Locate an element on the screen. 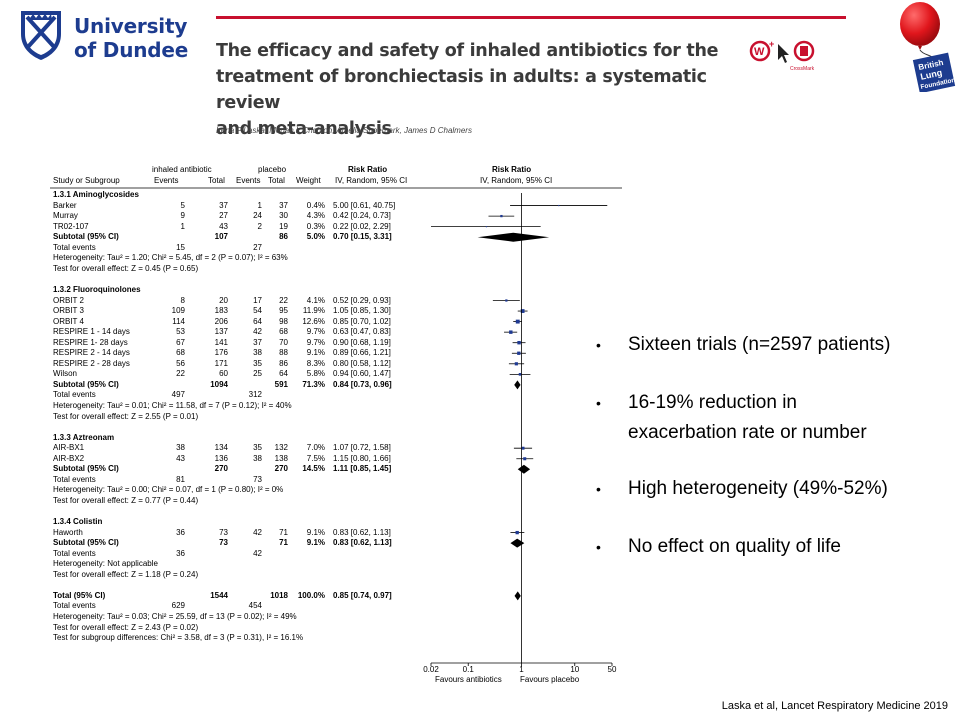 The image size is (960, 720). ci-value: 0.94 [0.60, 1.47] is located at coordinates (362, 374).